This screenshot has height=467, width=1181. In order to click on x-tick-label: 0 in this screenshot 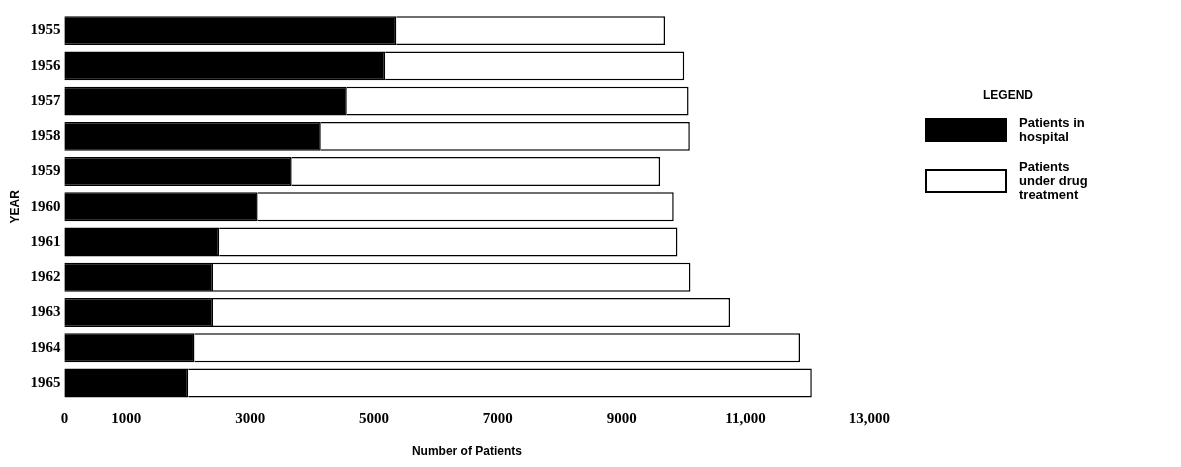, I will do `click(64, 418)`.